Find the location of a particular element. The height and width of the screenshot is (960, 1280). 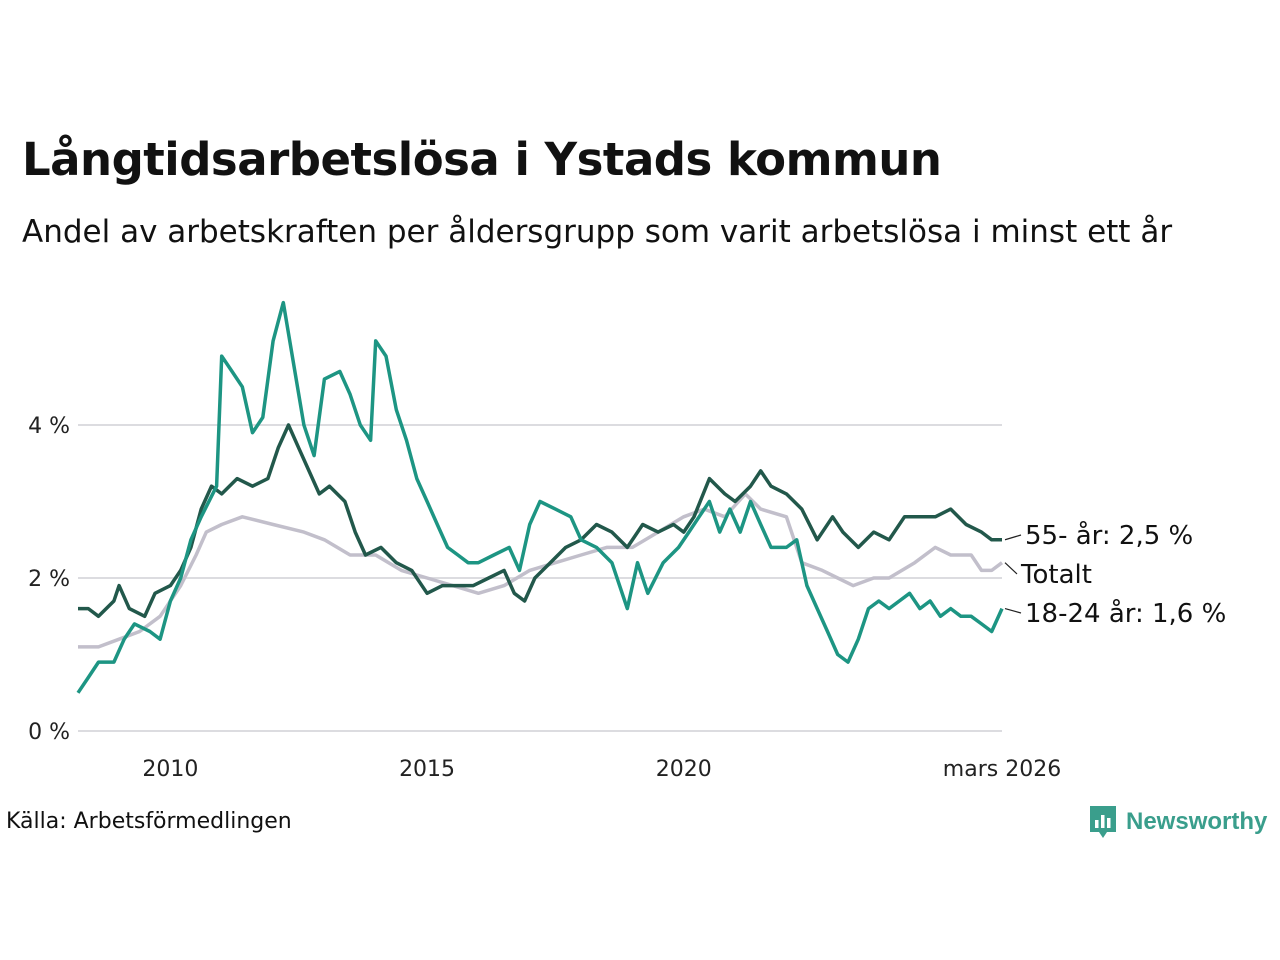

newsworthy-logo: Newsworthy is located at coordinates (1177, 822).